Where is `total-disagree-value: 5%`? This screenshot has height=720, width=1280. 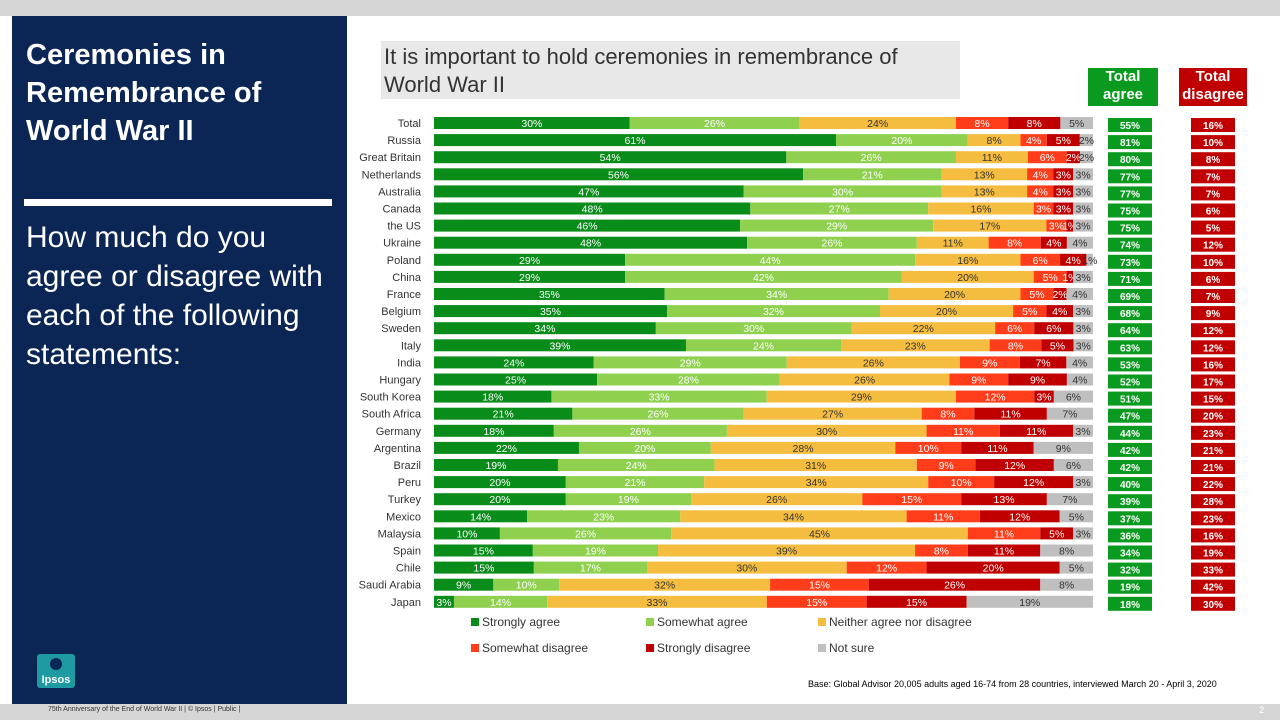 total-disagree-value: 5% is located at coordinates (1213, 229).